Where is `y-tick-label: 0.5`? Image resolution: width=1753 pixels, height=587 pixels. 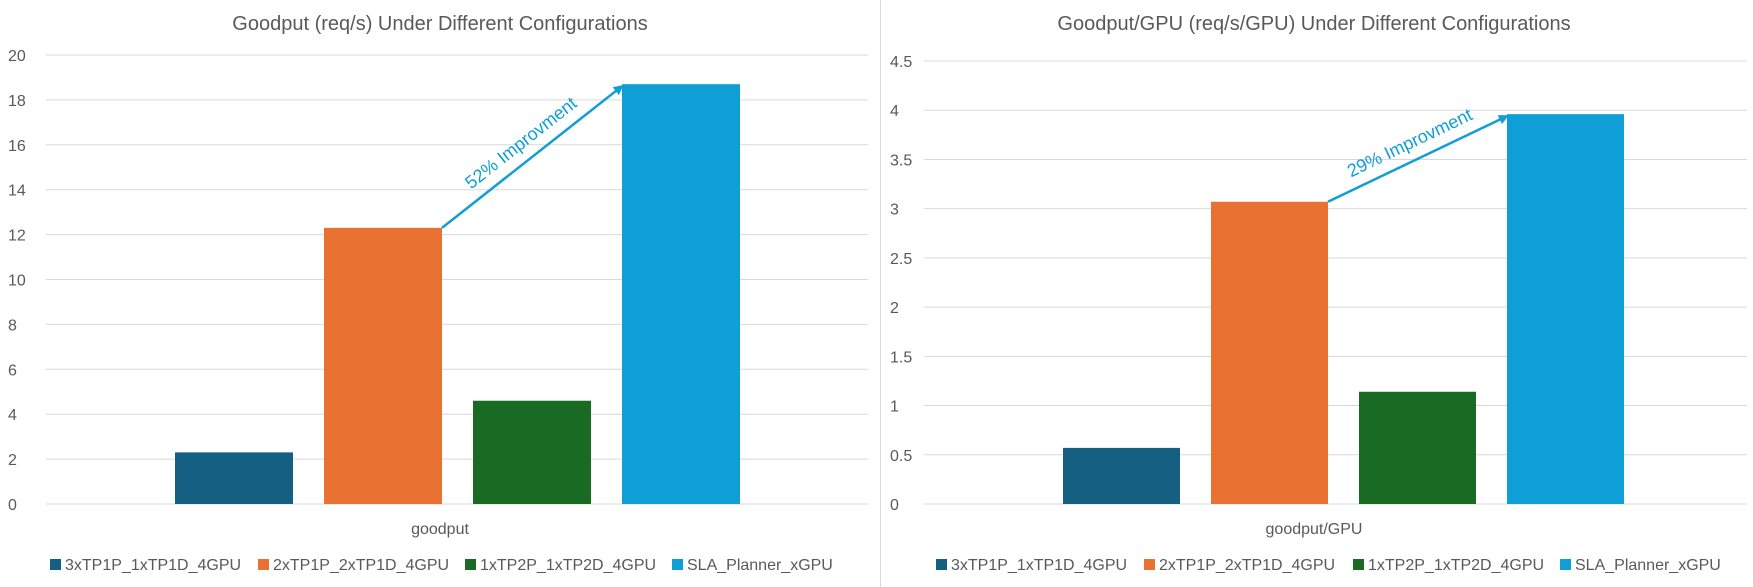 y-tick-label: 0.5 is located at coordinates (901, 456).